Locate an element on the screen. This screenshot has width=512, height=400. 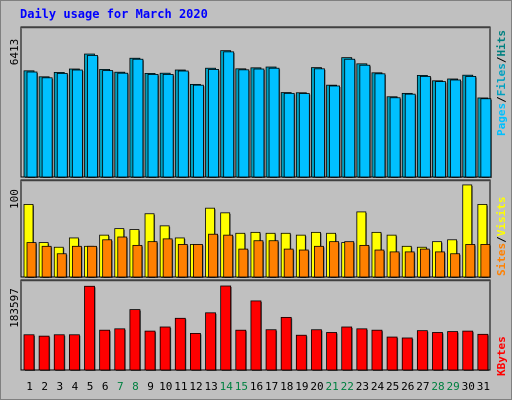
x-tick-day-25: 25 is located at coordinates (392, 386).